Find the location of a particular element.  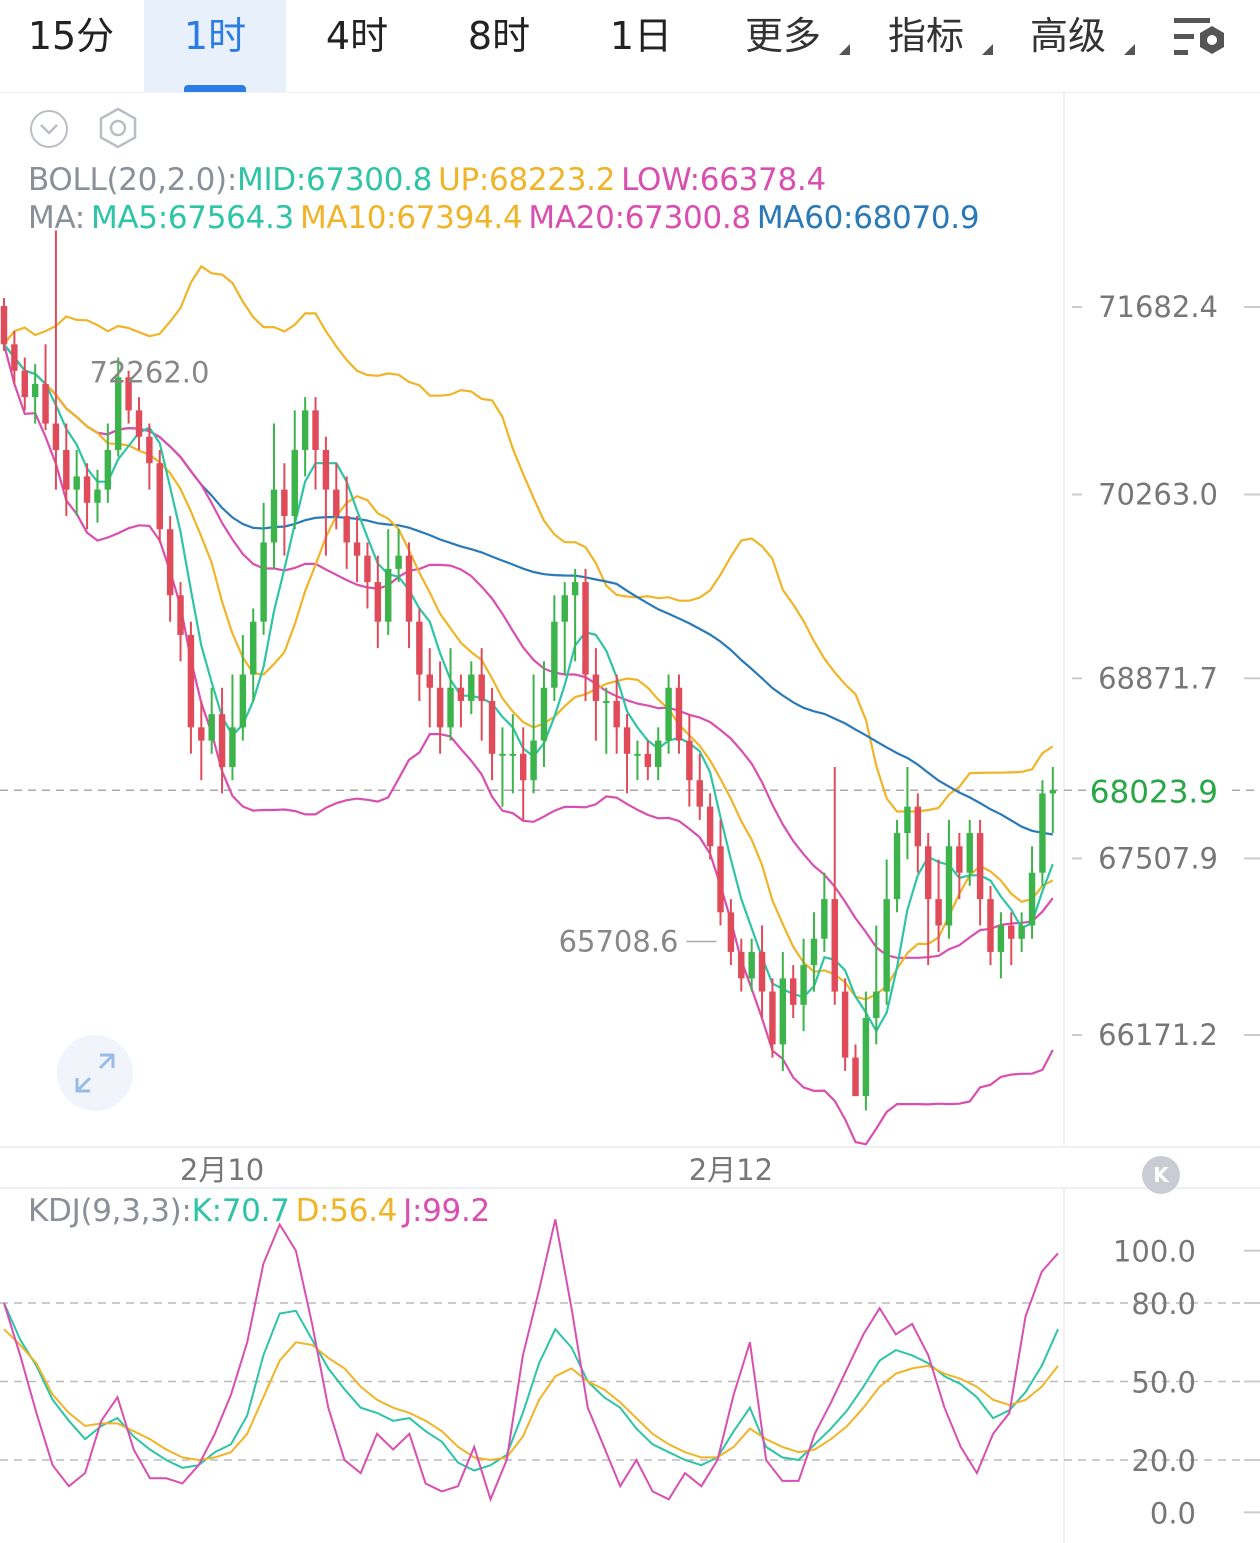

expand-arrows-icon is located at coordinates (95, 1073).